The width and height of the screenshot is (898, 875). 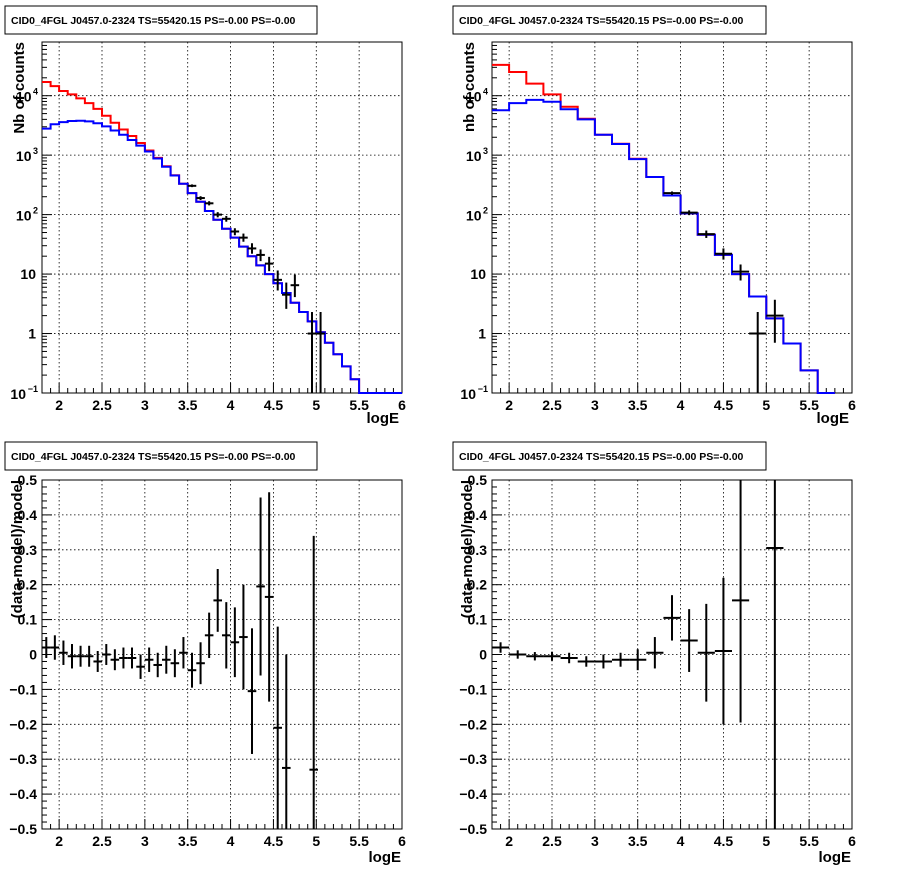 What do you see at coordinates (23, 724) in the screenshot?
I see `y-tick-label: −0.2` at bounding box center [23, 724].